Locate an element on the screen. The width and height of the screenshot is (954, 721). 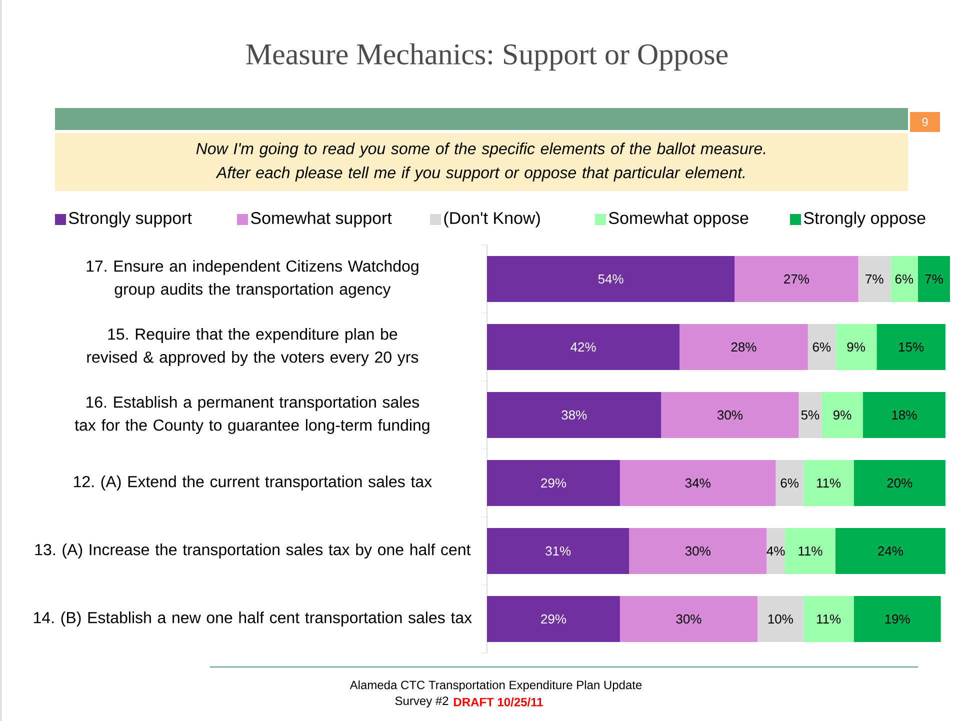
data-label: 28% is located at coordinates (743, 347).